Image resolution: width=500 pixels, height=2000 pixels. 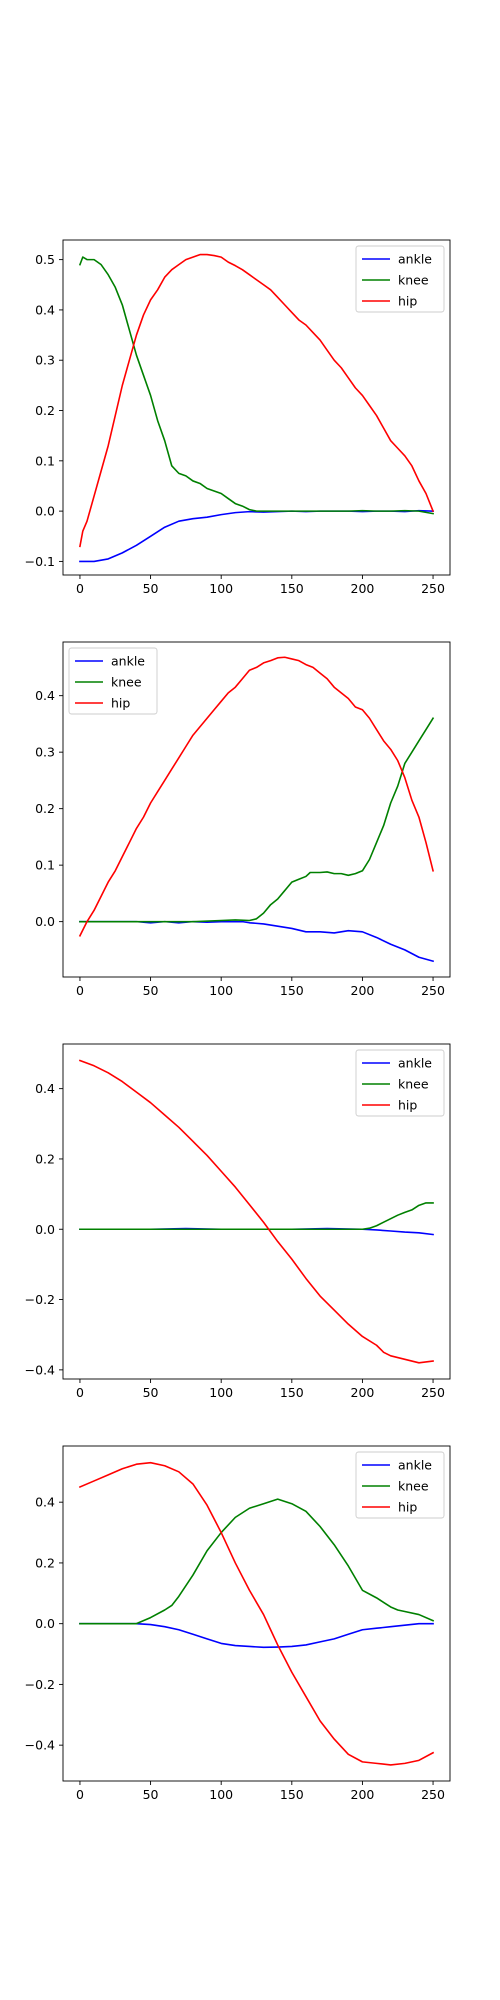 I want to click on y-tick-label: −0.1, so click(x=40, y=561).